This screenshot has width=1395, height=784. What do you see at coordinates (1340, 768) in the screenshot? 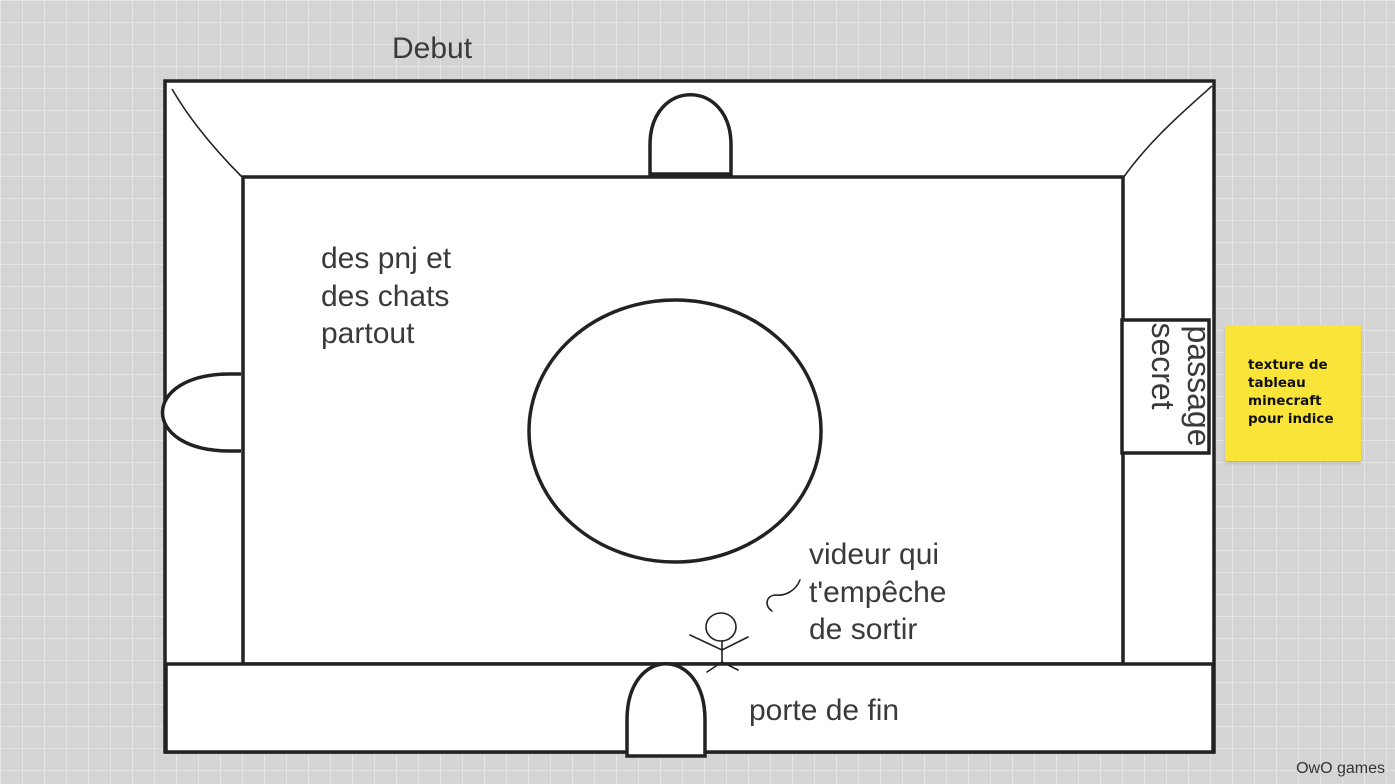
I see `brand-watermark: OwO games` at bounding box center [1340, 768].